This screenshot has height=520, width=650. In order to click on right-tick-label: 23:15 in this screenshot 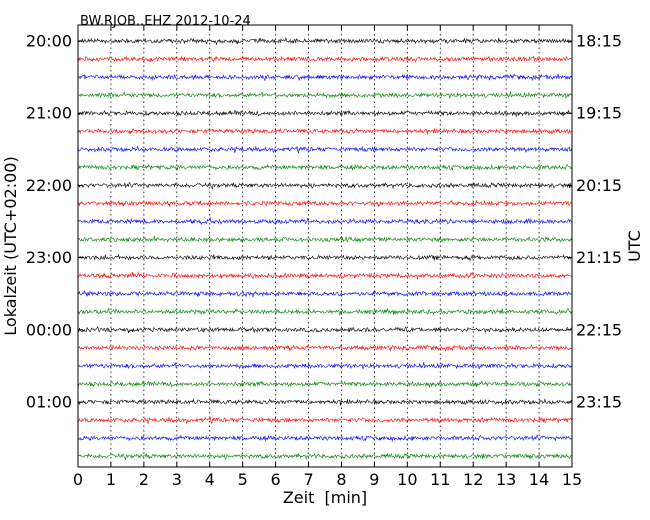, I will do `click(599, 402)`.